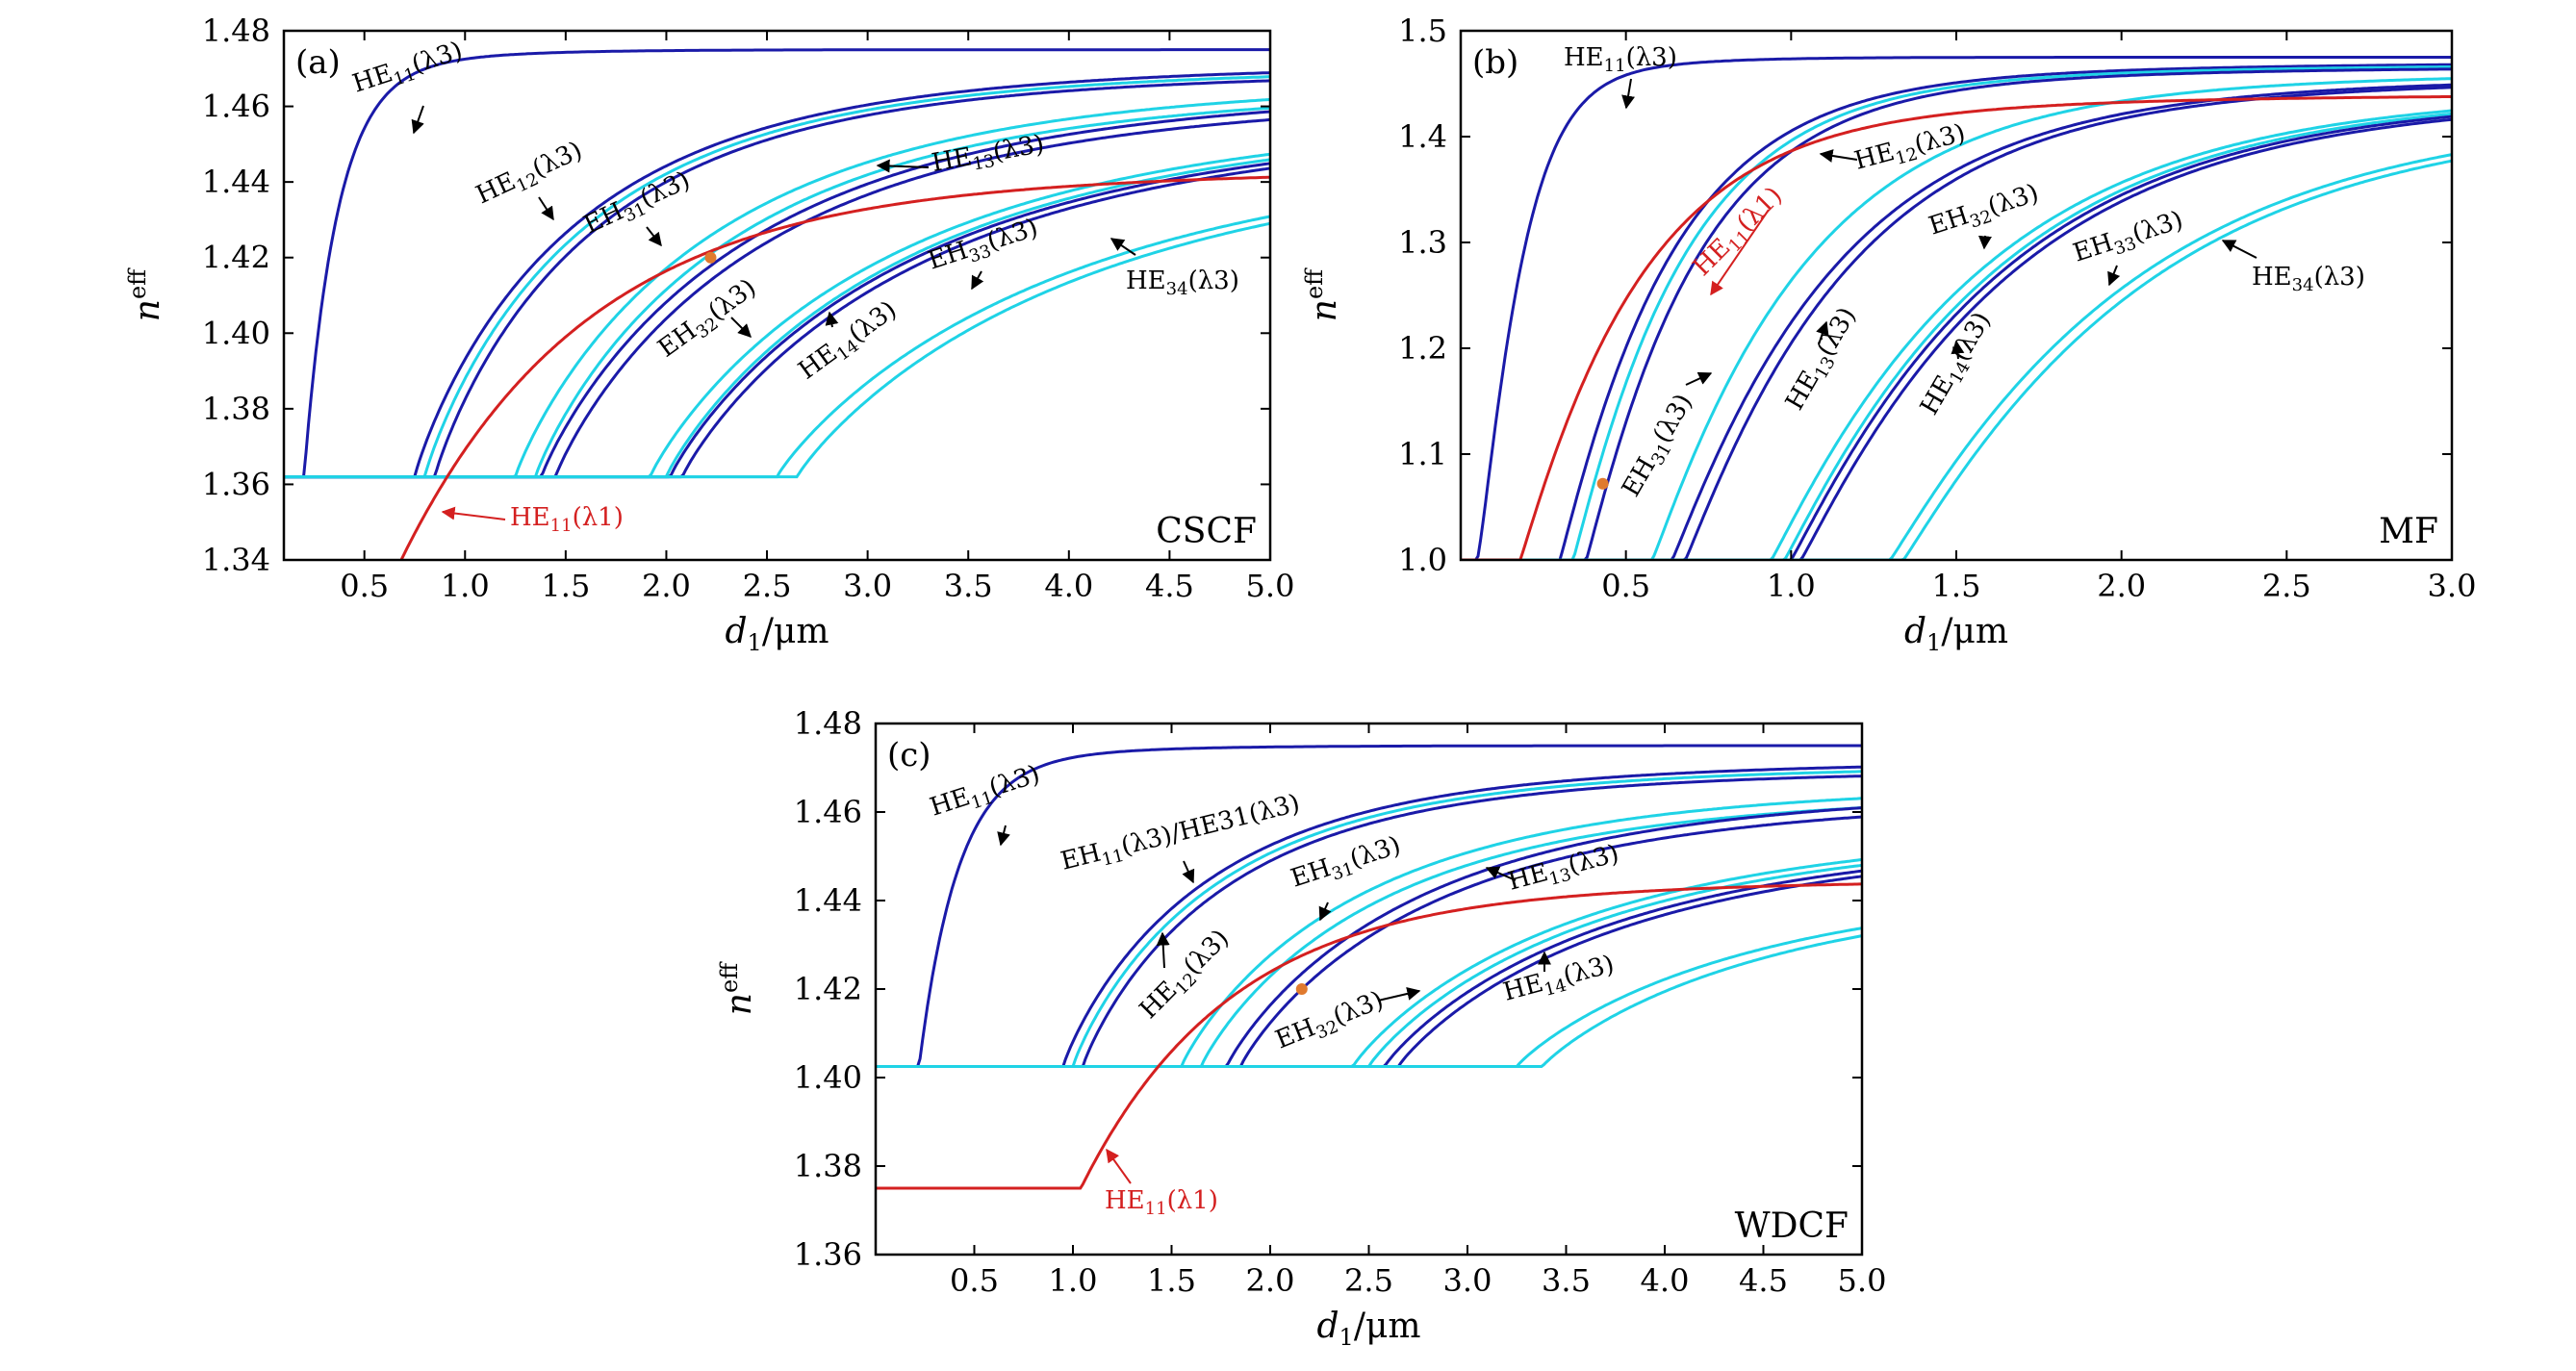 The image size is (2576, 1371). Describe the element at coordinates (1301, 989) in the screenshot. I see `intersection-dot` at that location.